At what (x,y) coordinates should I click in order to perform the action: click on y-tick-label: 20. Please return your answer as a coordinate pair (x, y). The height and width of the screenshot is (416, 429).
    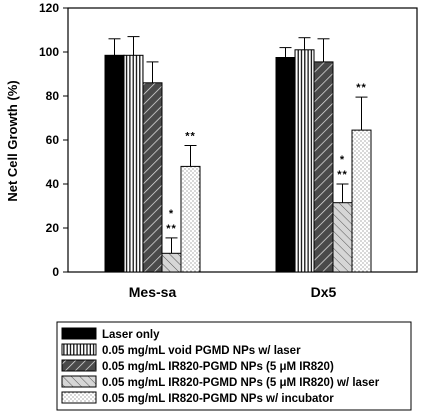
    Looking at the image, I should click on (53, 228).